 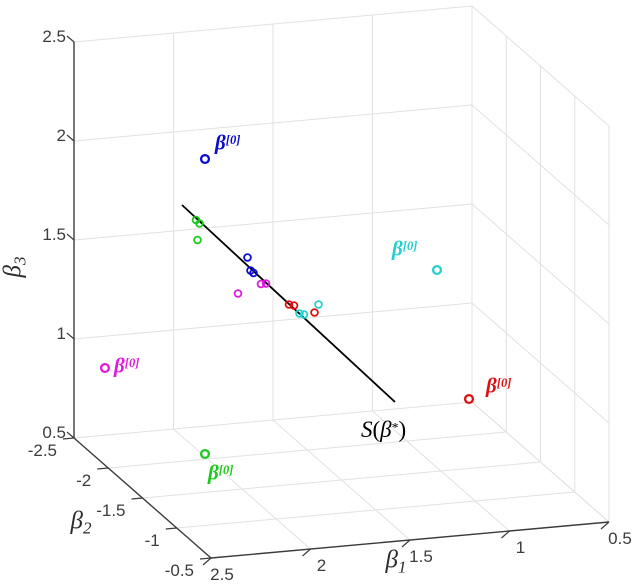 I want to click on beta2-axis-label: β2, so click(x=81, y=524).